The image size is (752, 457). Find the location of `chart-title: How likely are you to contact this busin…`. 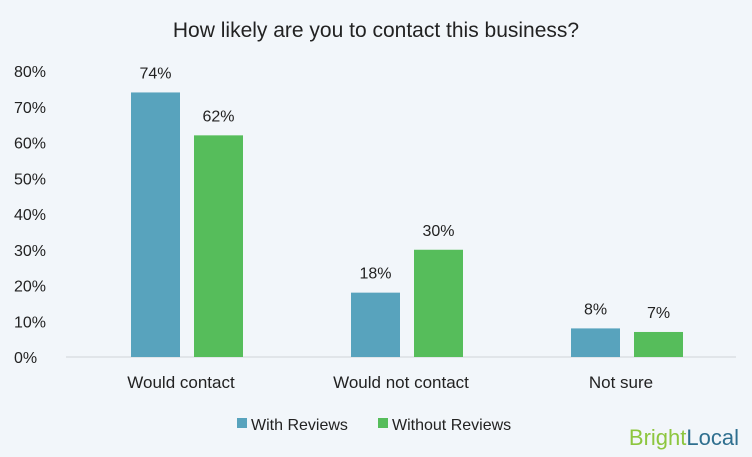

chart-title: How likely are you to contact this busin… is located at coordinates (376, 30).